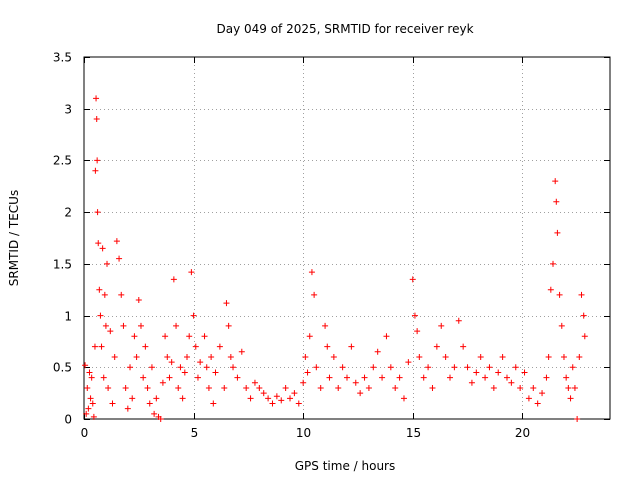 The image size is (640, 480). What do you see at coordinates (68, 420) in the screenshot?
I see `y-tick-label-0: 0` at bounding box center [68, 420].